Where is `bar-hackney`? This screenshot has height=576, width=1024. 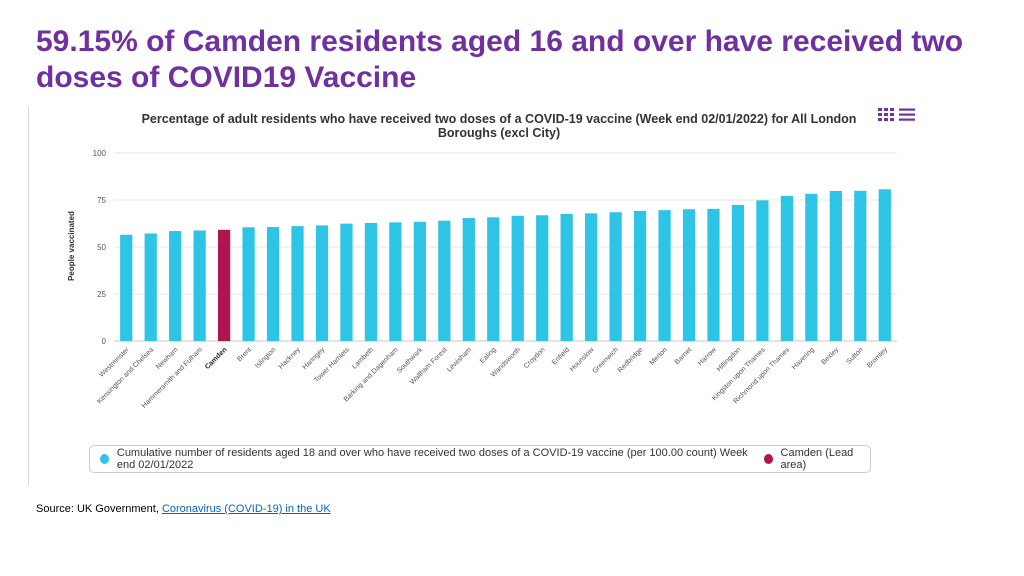
bar-hackney is located at coordinates (297, 283).